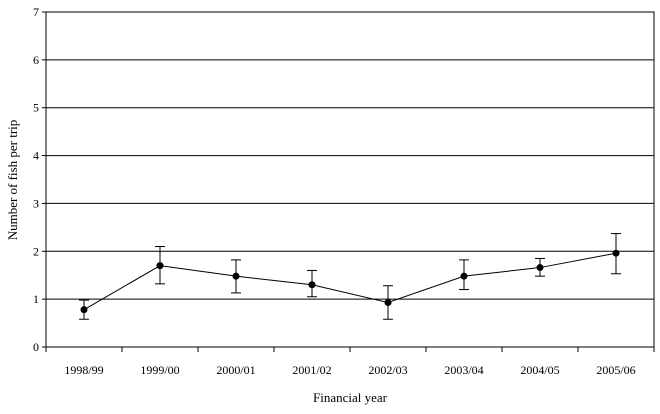 This screenshot has height=414, width=660. Describe the element at coordinates (235, 370) in the screenshot. I see `x-tick-label: 2000/01` at that location.